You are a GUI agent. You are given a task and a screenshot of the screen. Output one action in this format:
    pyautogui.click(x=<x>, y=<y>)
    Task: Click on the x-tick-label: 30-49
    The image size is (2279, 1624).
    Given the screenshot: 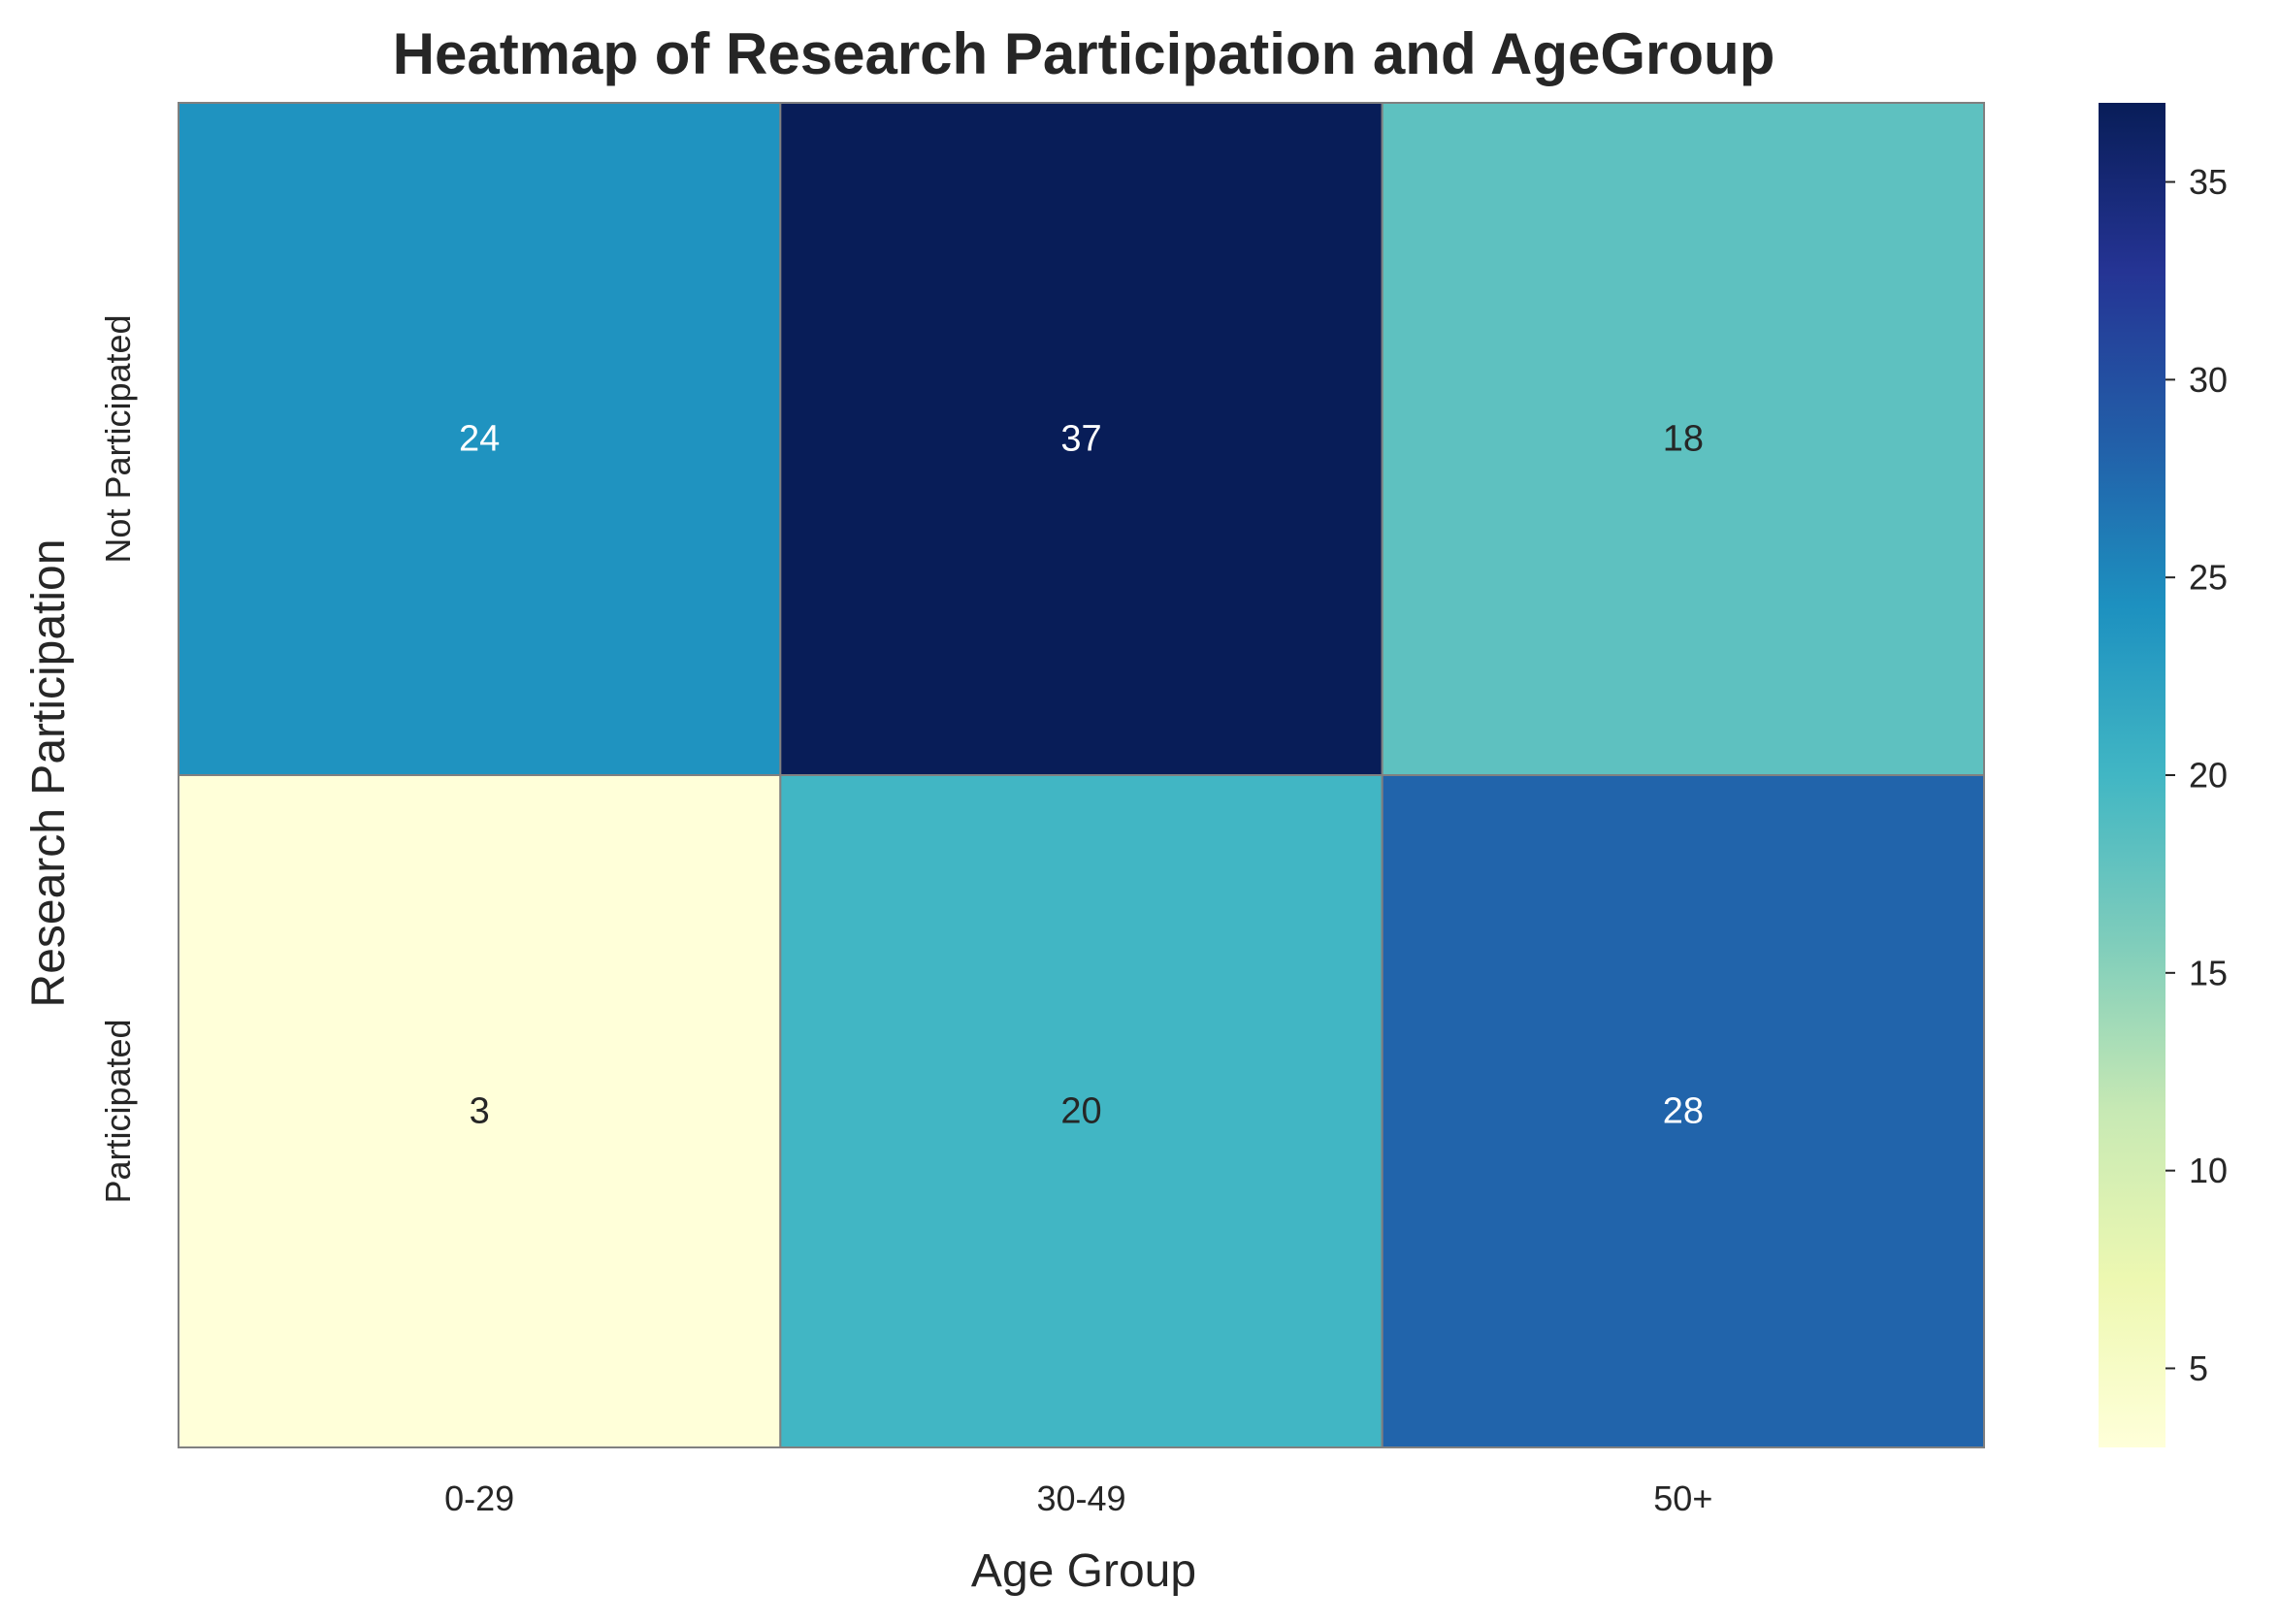 What is the action you would take?
    pyautogui.click(x=1081, y=1498)
    